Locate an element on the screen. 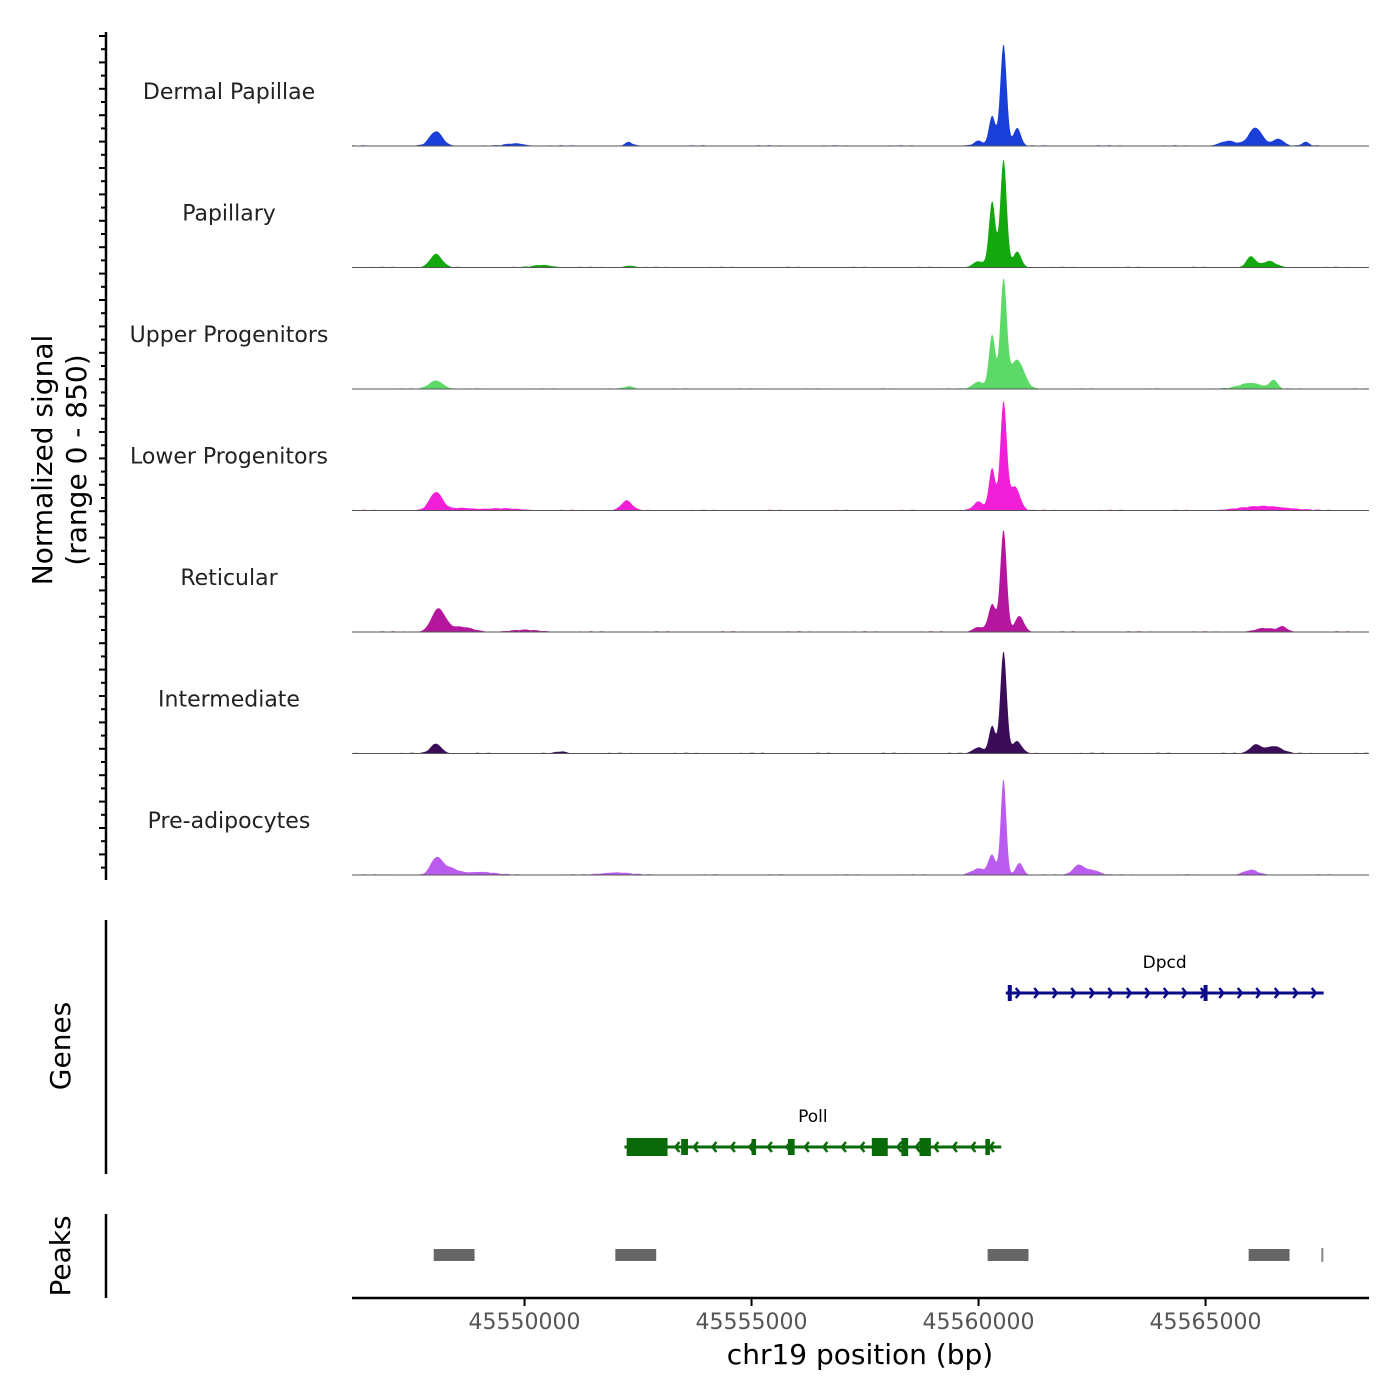 This screenshot has height=1400, width=1400. track-upper-progenitors: Upper Progenitors is located at coordinates (749, 334).